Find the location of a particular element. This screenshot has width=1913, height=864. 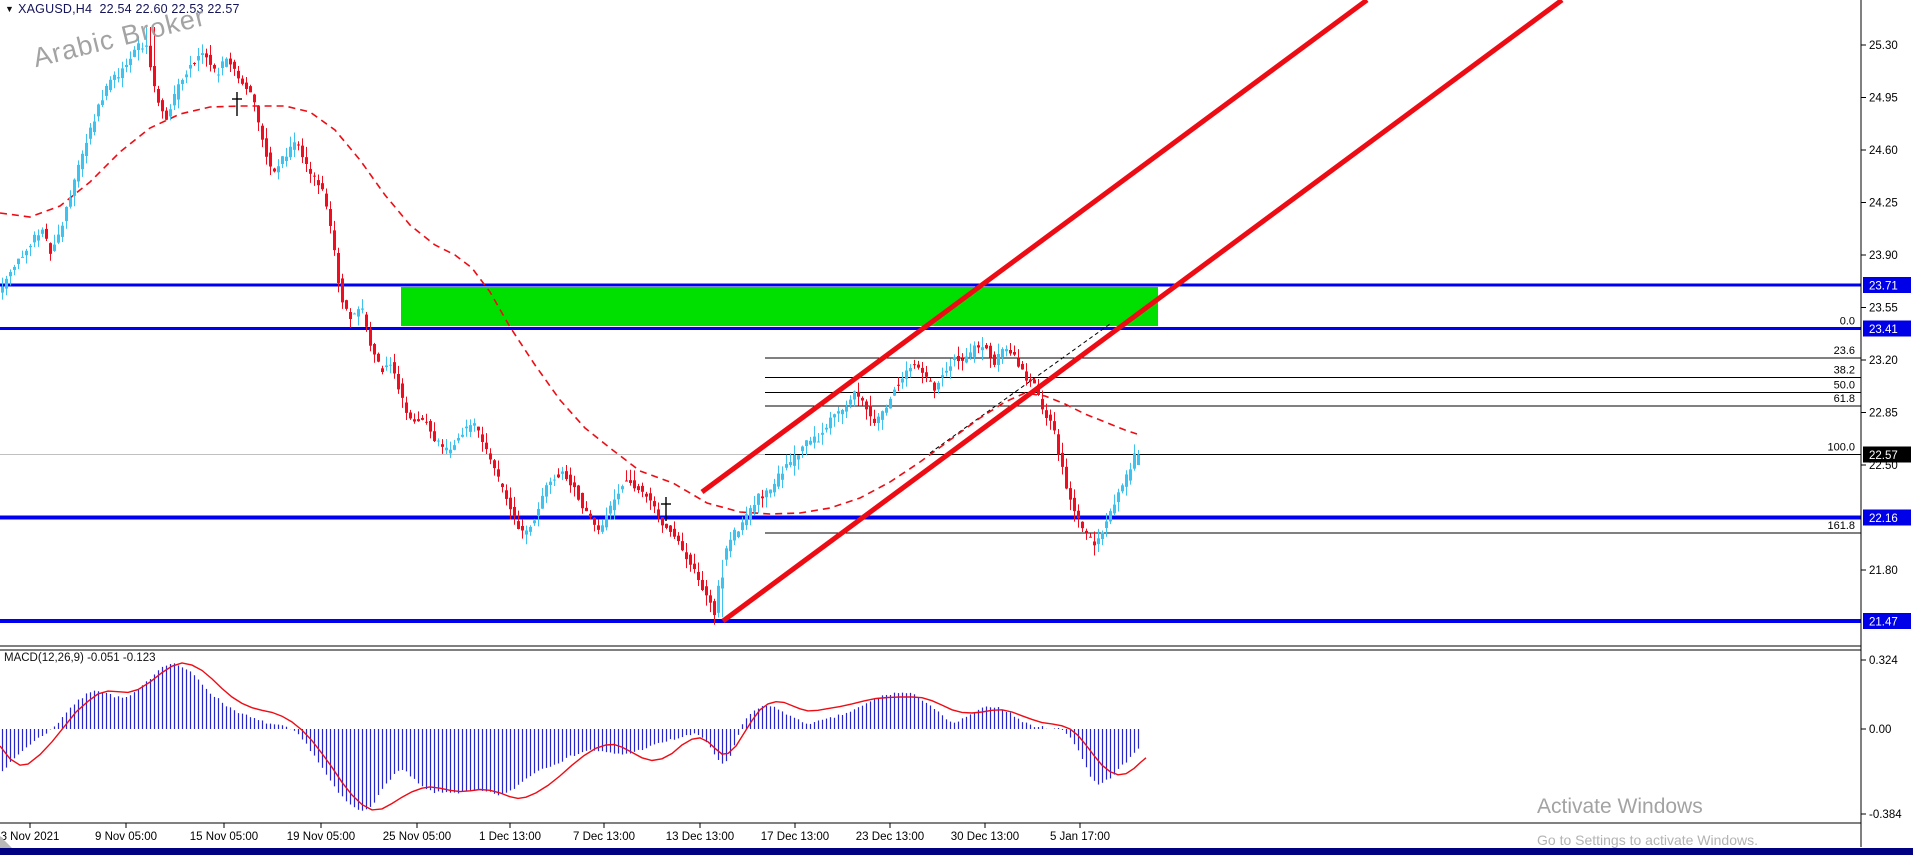

macd-axis-tick-label: -0.384 is located at coordinates (1885, 815).